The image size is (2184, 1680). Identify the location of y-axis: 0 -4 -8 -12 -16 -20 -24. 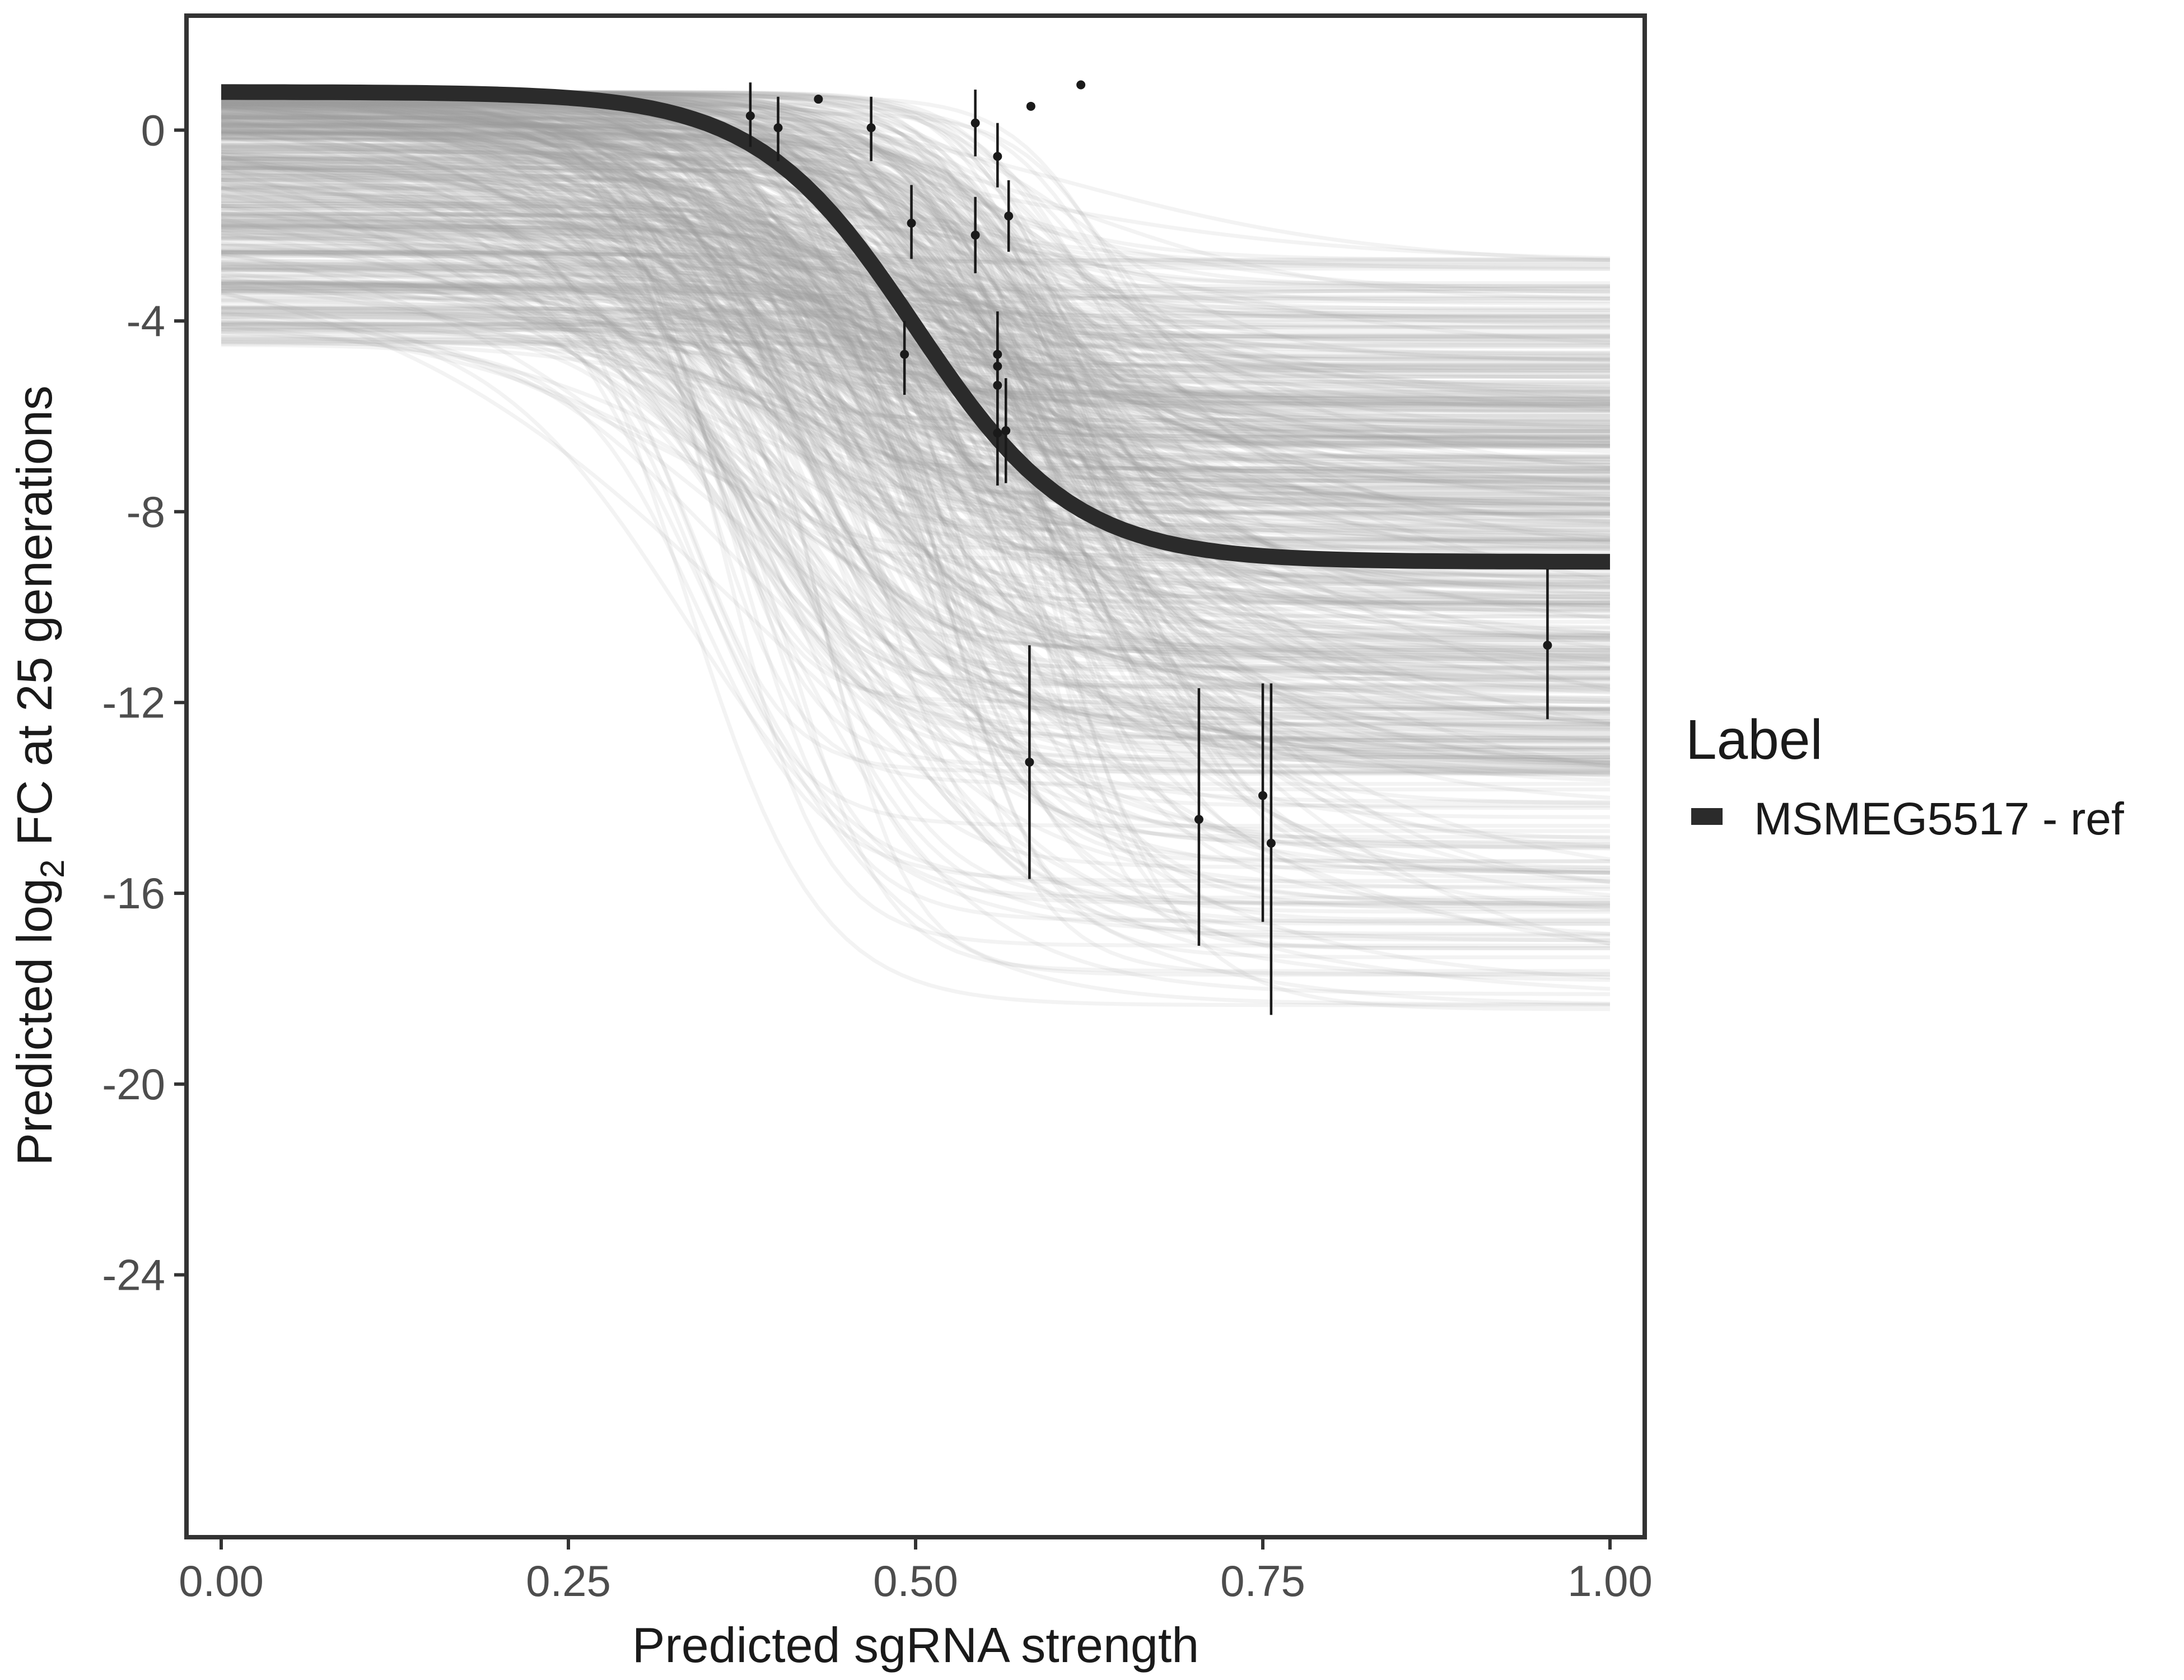
(143, 703).